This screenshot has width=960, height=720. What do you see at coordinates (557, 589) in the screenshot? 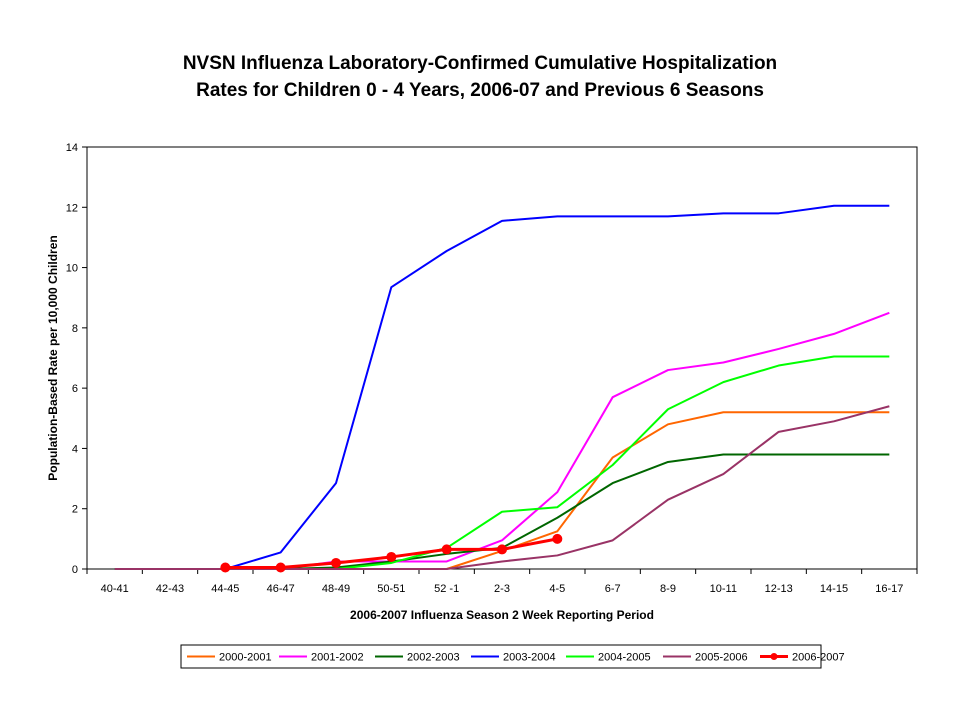
I see `x-tick-label: 4-5` at bounding box center [557, 589].